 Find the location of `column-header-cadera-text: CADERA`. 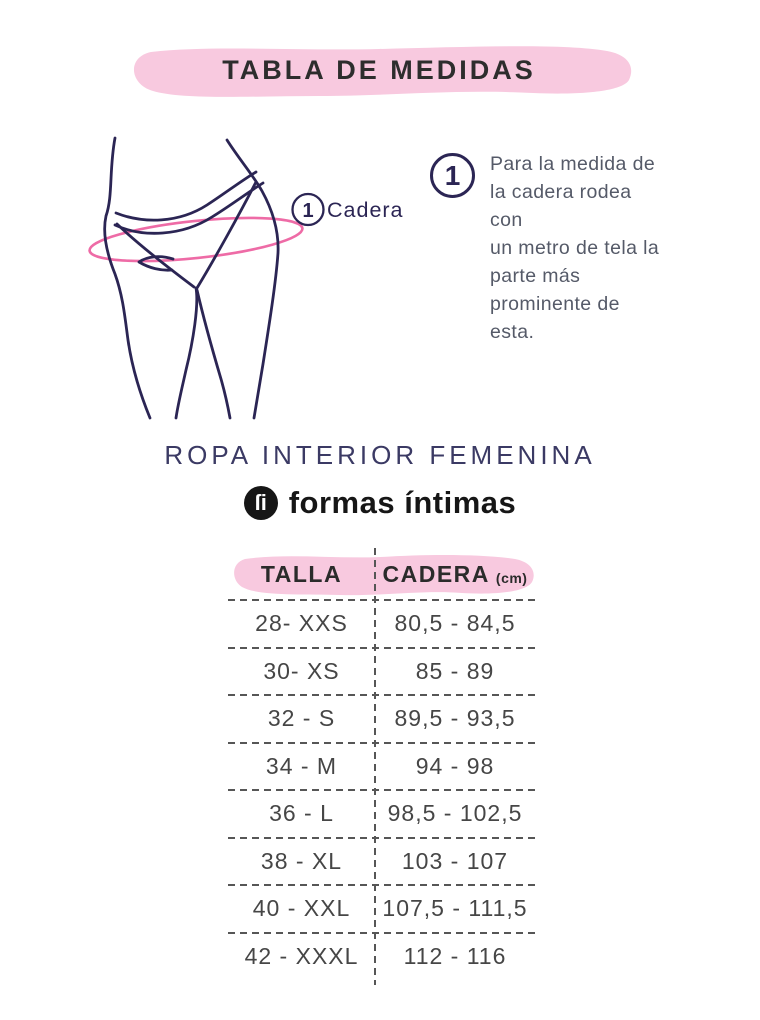

column-header-cadera-text: CADERA is located at coordinates (436, 574).